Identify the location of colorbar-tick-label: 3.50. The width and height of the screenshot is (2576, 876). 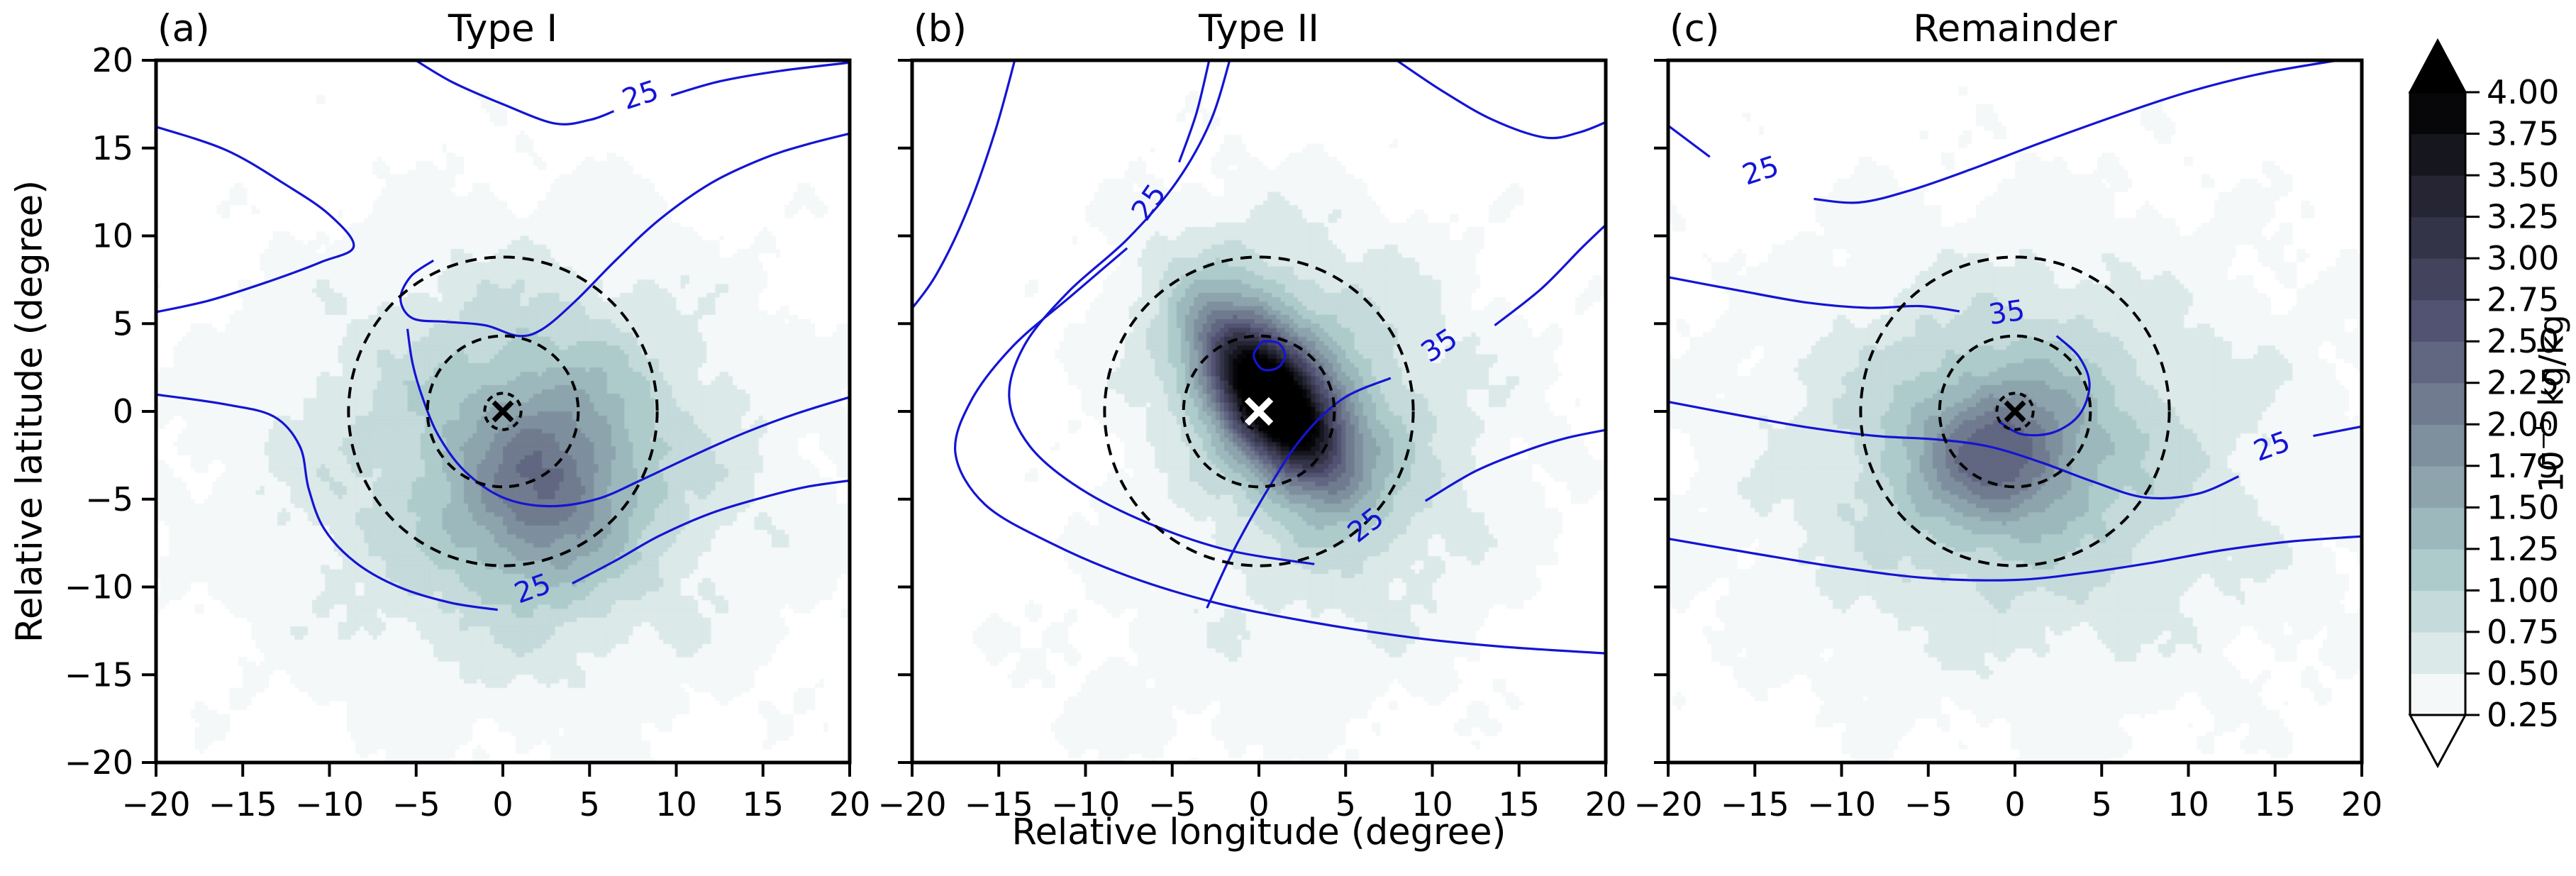
(2523, 175).